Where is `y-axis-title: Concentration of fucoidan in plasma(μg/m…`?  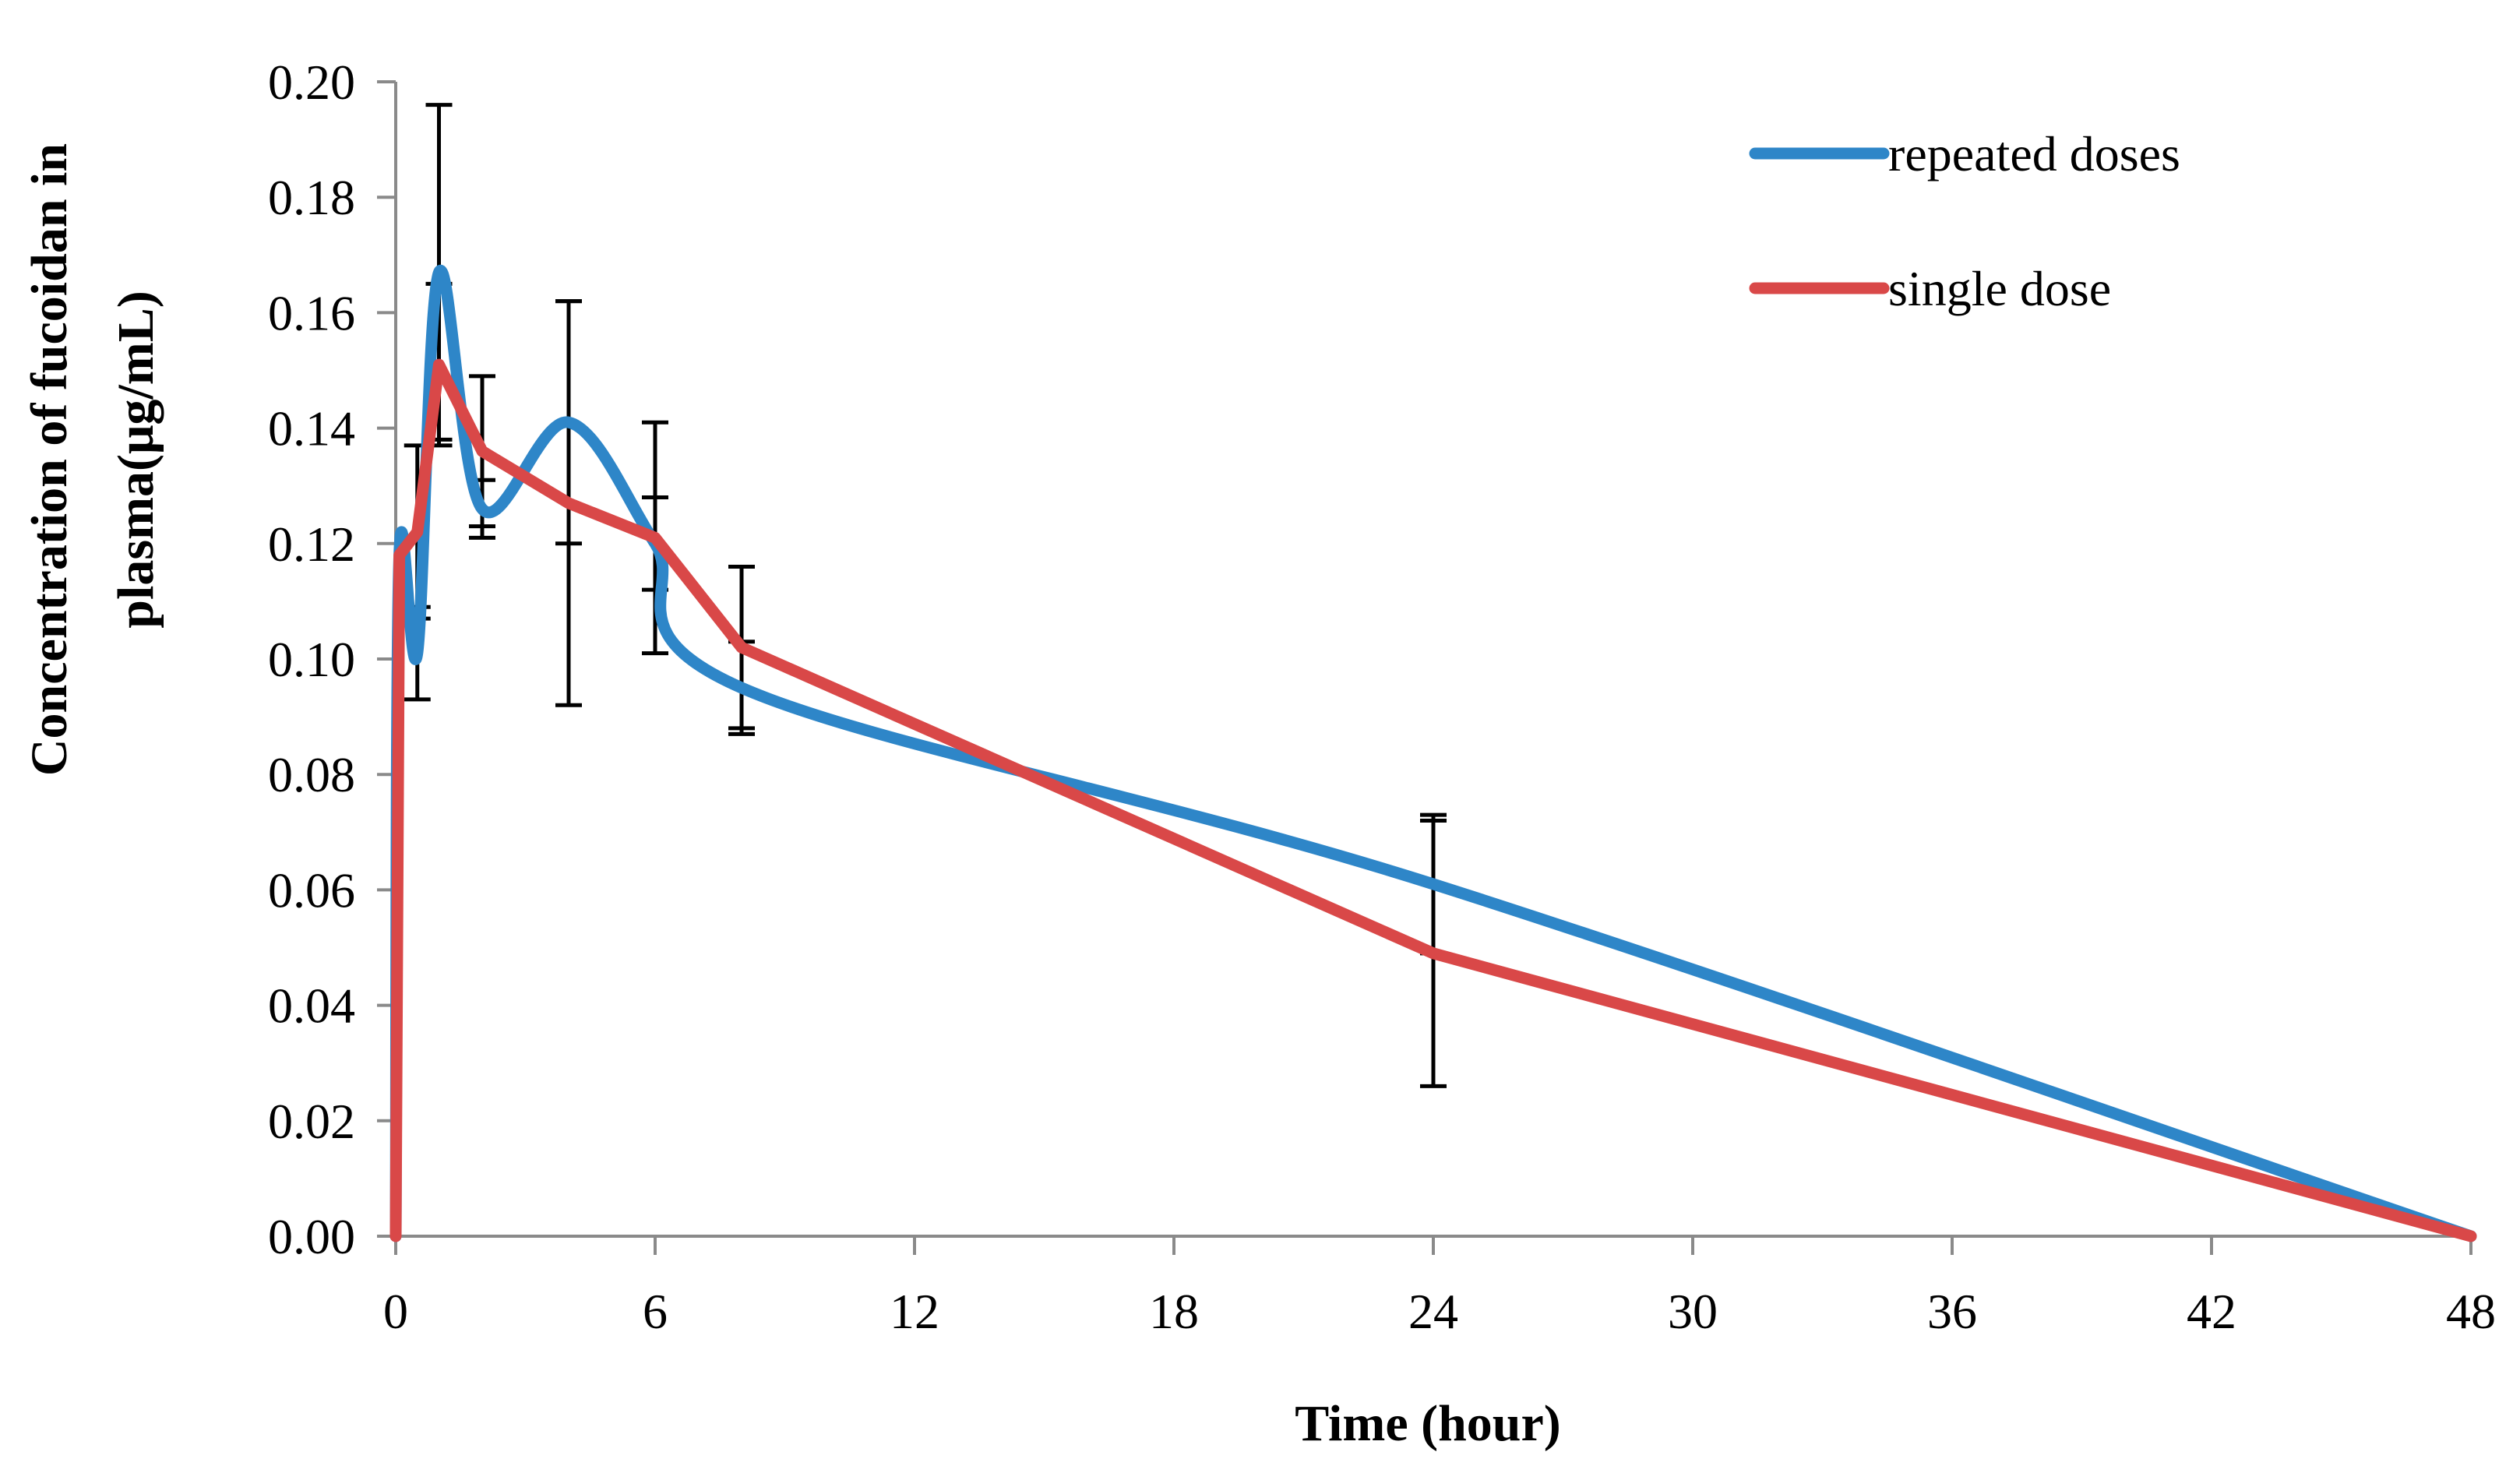
y-axis-title: Concentration of fucoidan in plasma(μg/m… is located at coordinates (93, 459).